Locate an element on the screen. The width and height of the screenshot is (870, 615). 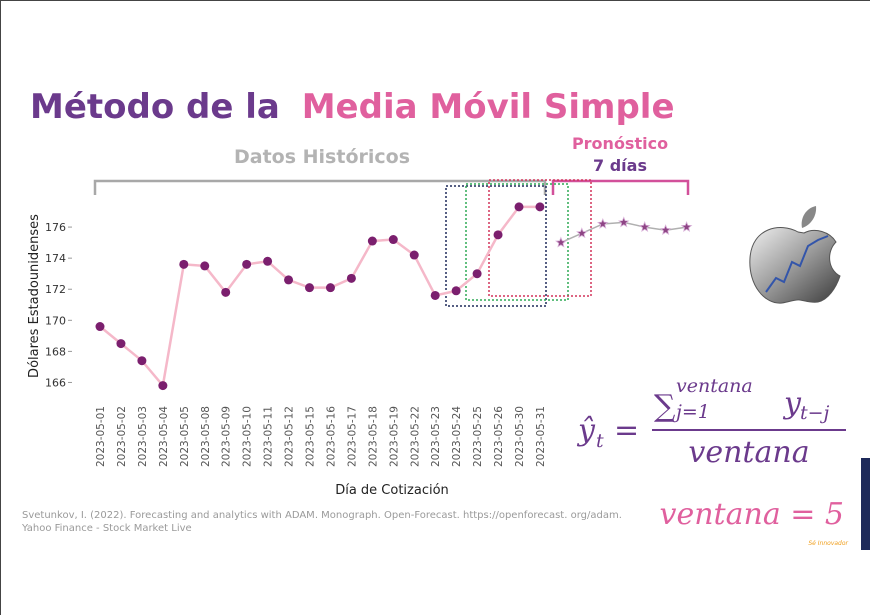
forecast-days: 7 días is located at coordinates (620, 165).